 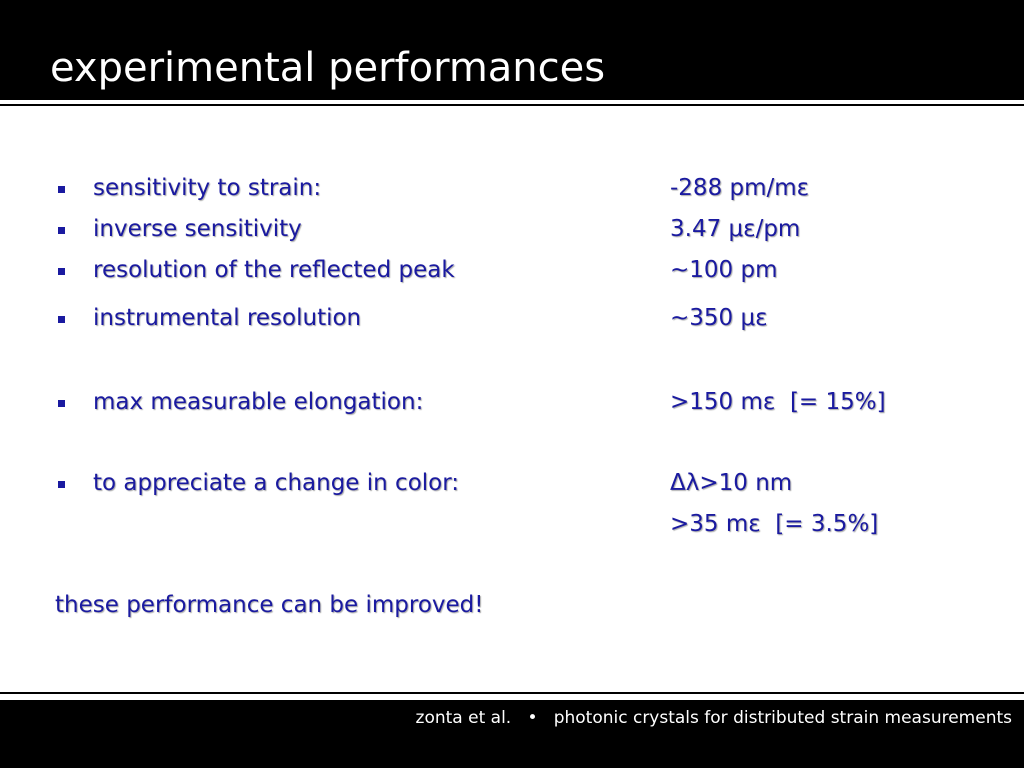 I want to click on item-value: >150 mε [= 15%], so click(x=778, y=402).